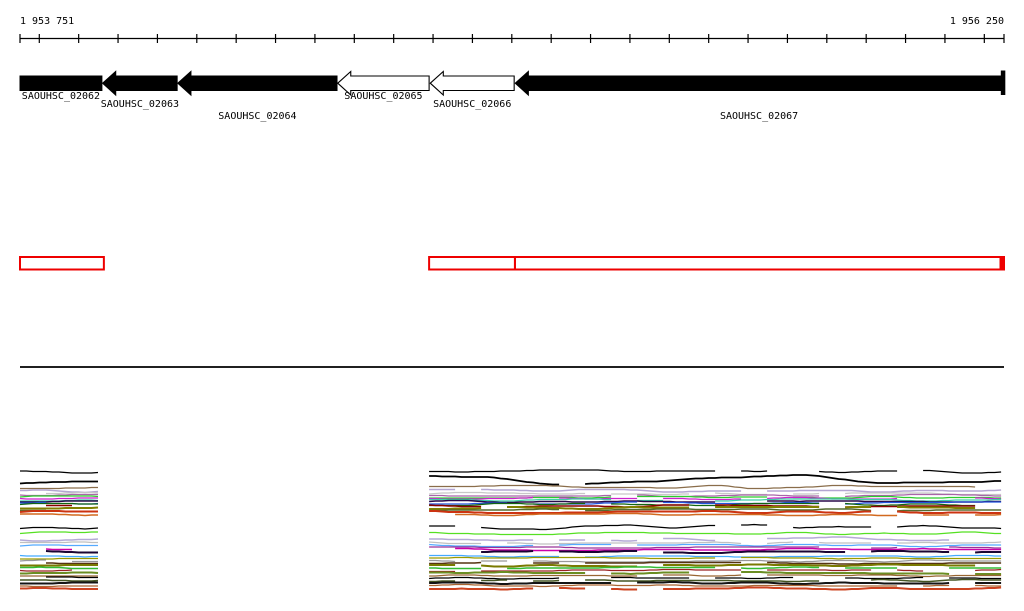 This screenshot has width=1024, height=611. I want to click on gene-label: SAOUHSC_02063, so click(140, 104).